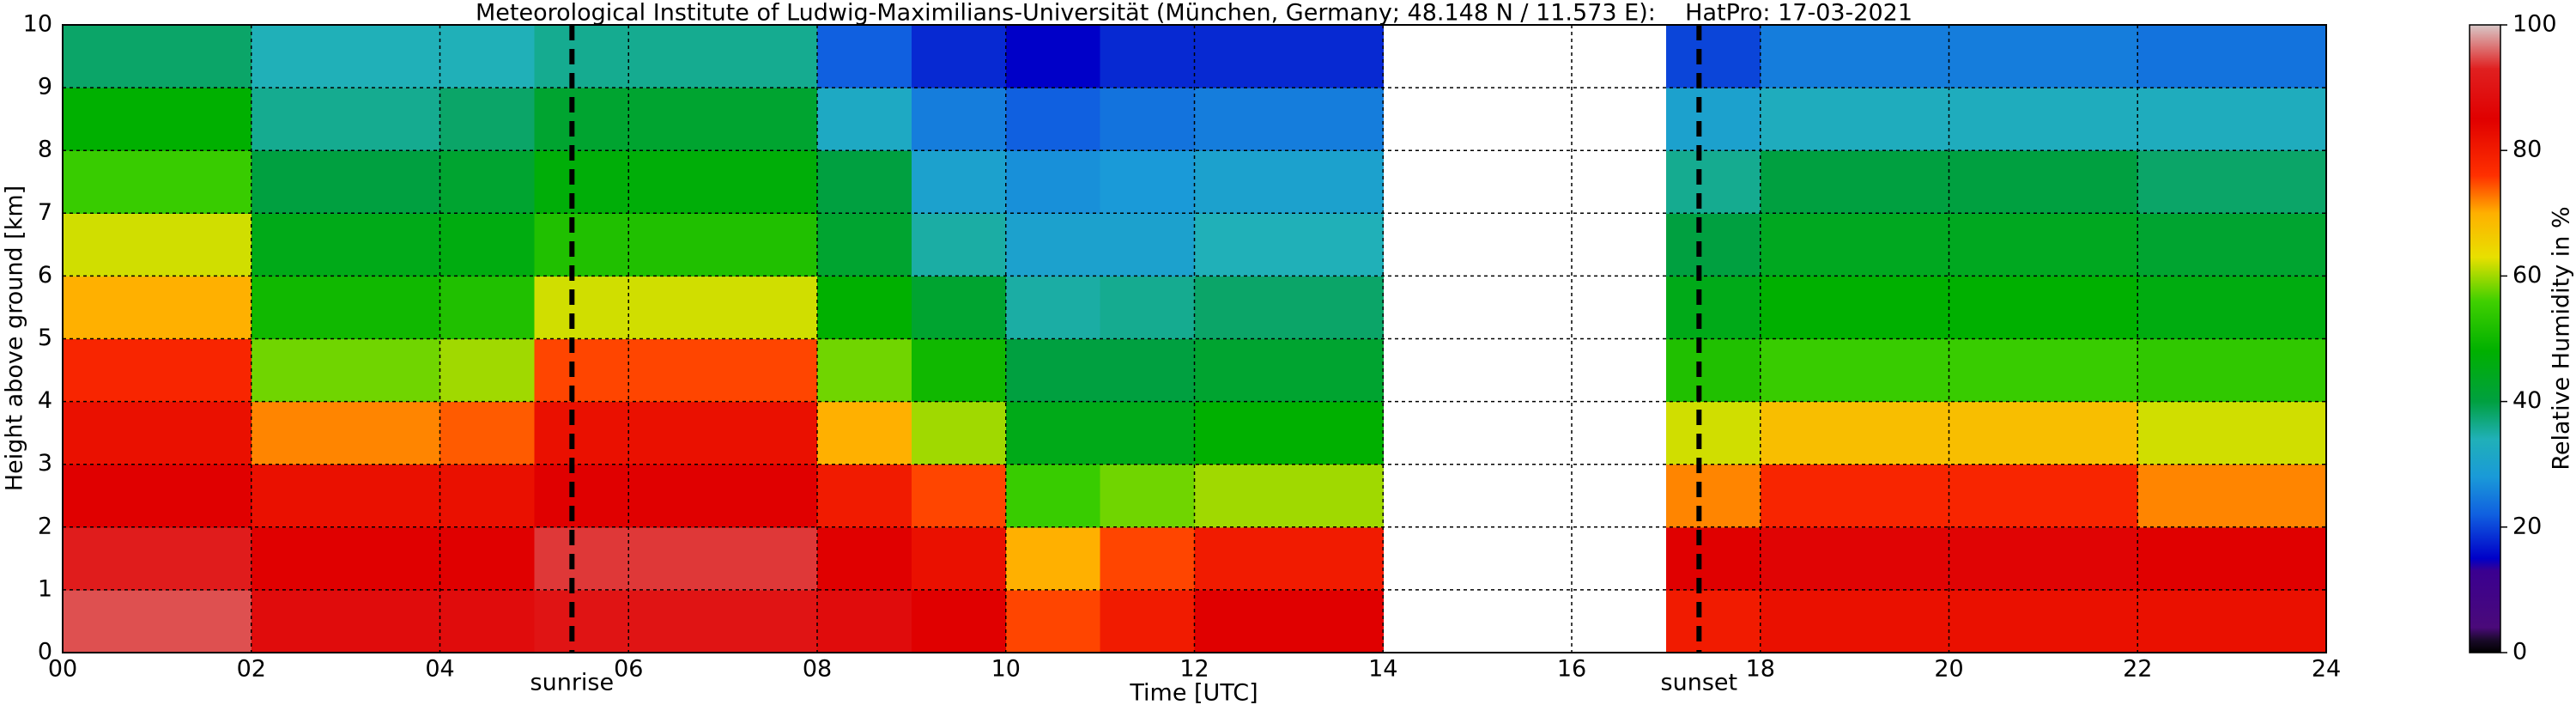 The height and width of the screenshot is (711, 2576). I want to click on x-tick-label: 20, so click(1949, 669).